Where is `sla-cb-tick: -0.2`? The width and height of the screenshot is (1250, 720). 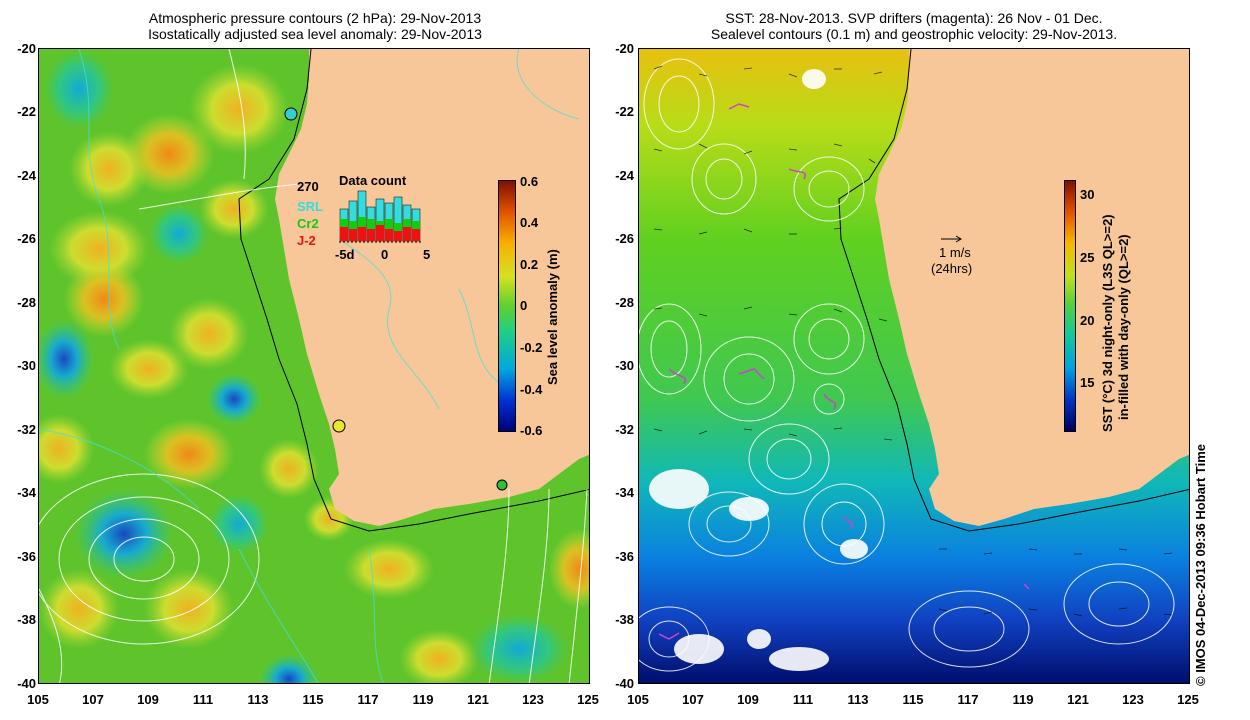
sla-cb-tick: -0.2 is located at coordinates (531, 347).